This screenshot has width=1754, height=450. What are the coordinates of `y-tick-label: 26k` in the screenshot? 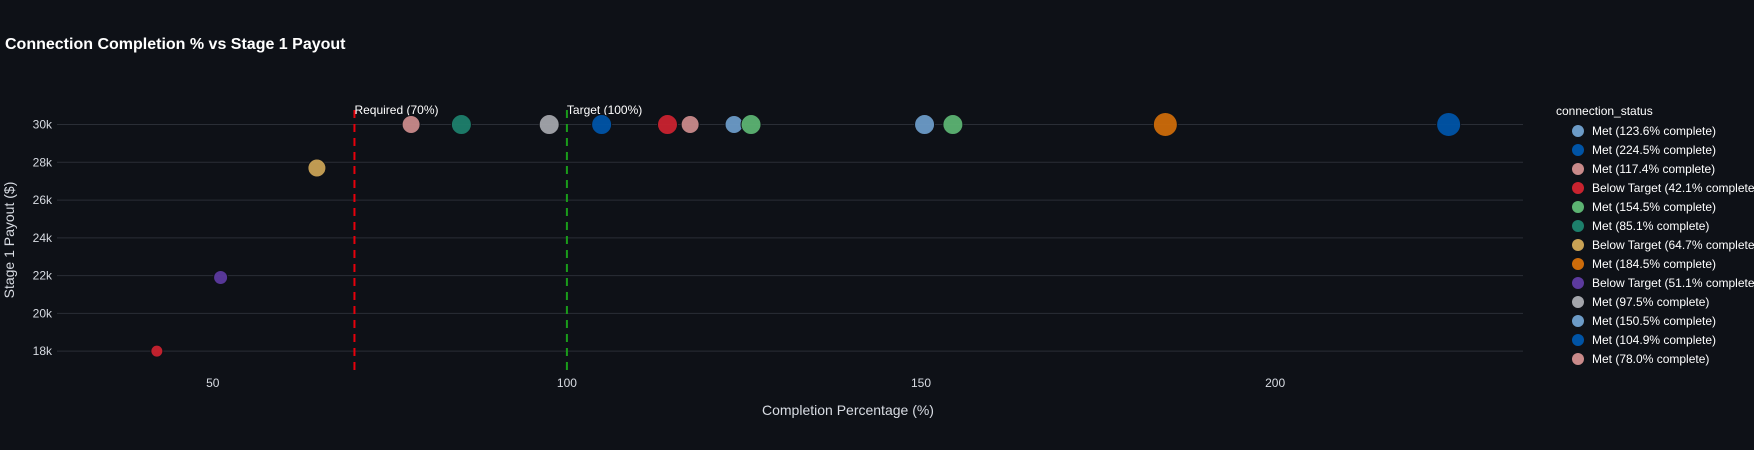 It's located at (43, 200).